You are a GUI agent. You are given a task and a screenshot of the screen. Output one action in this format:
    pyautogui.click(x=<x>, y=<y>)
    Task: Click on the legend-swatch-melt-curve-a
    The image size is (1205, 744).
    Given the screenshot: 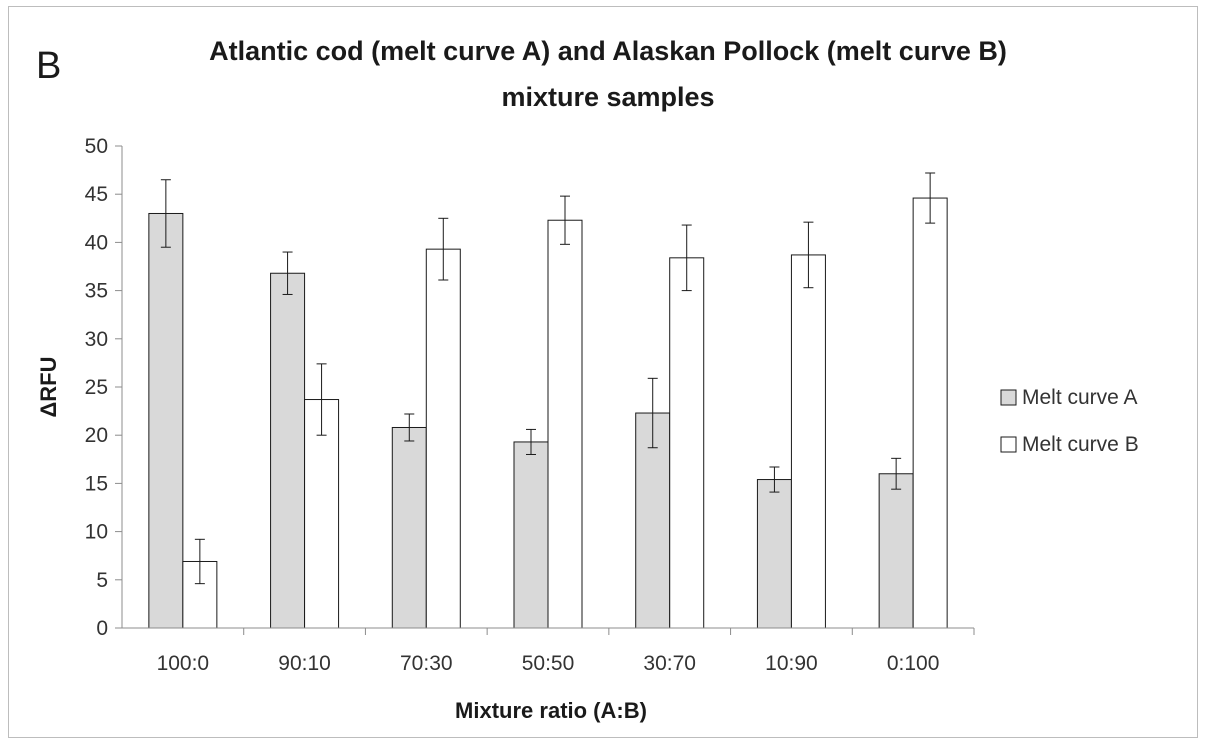 What is the action you would take?
    pyautogui.click(x=1008, y=397)
    